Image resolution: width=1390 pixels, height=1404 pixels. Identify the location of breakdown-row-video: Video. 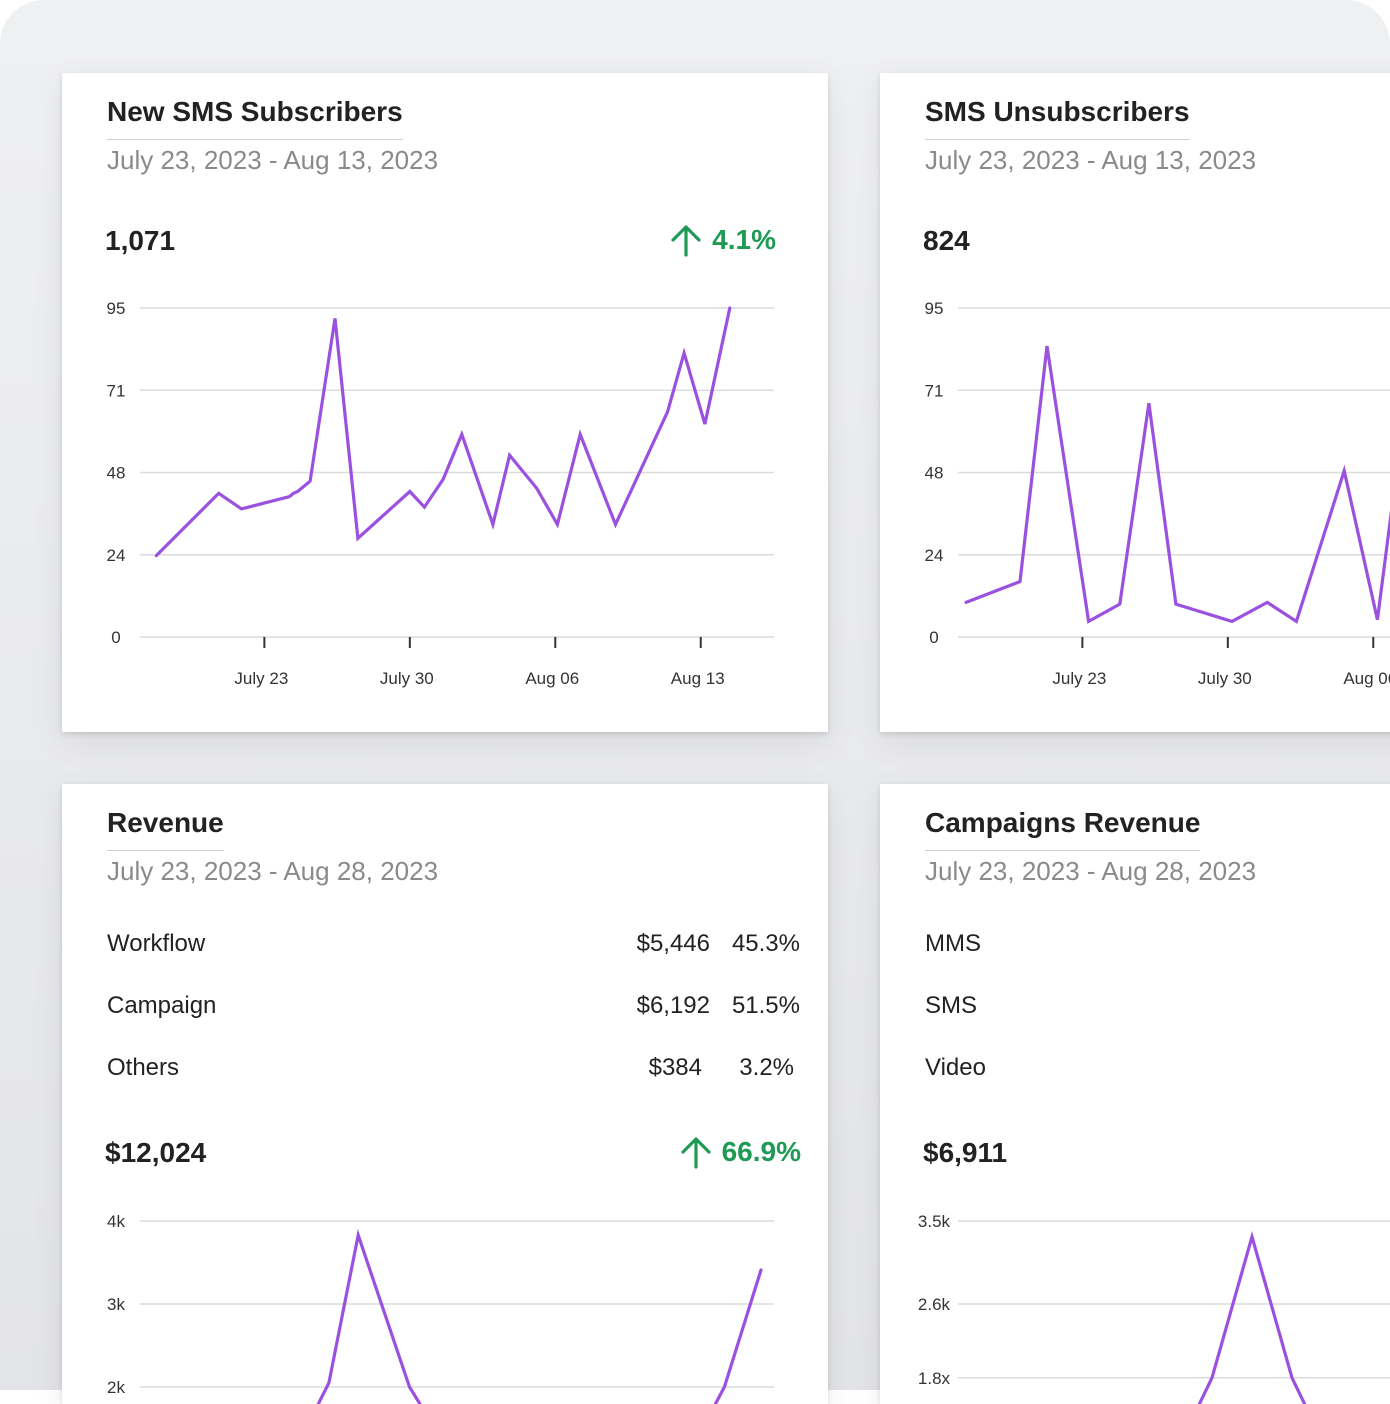
(1157, 1071).